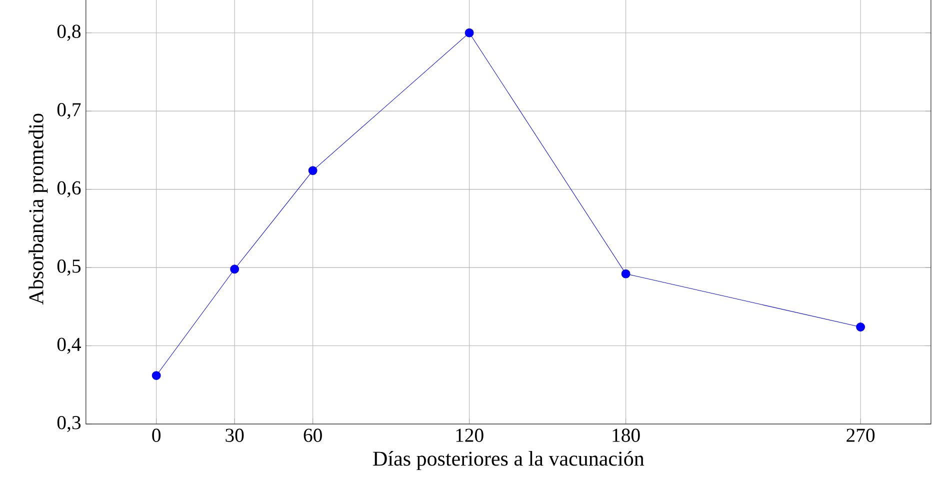  I want to click on x-tick-label: 120, so click(470, 435).